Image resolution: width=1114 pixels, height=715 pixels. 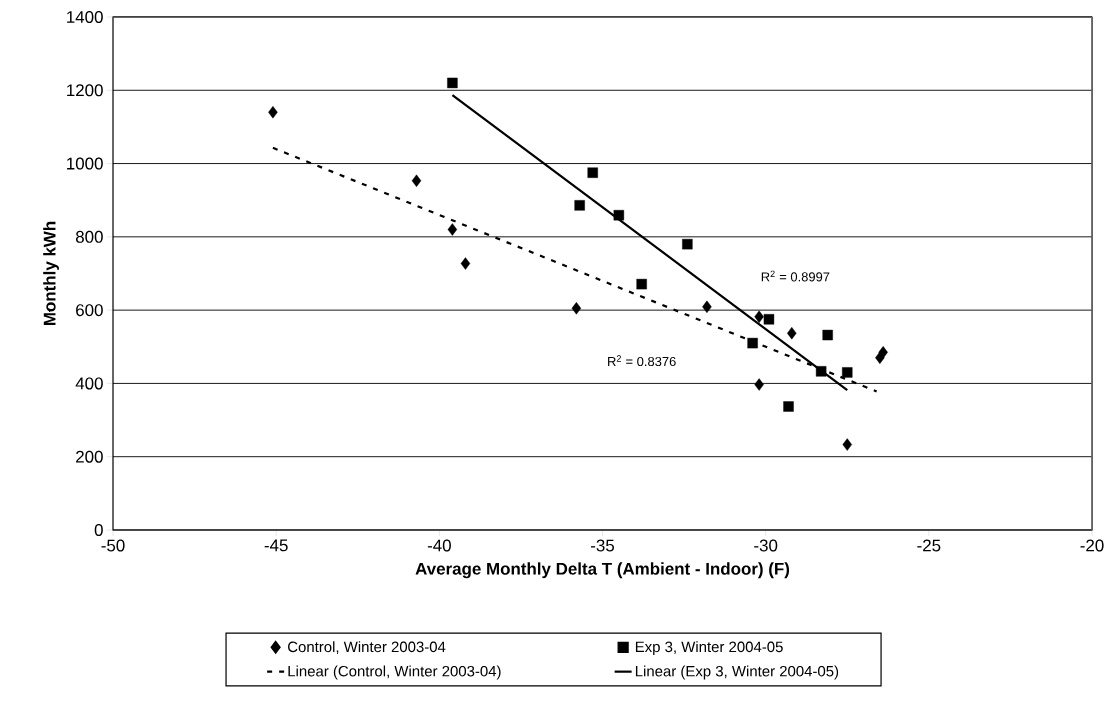 I want to click on x-tick-label: -40, so click(x=439, y=545).